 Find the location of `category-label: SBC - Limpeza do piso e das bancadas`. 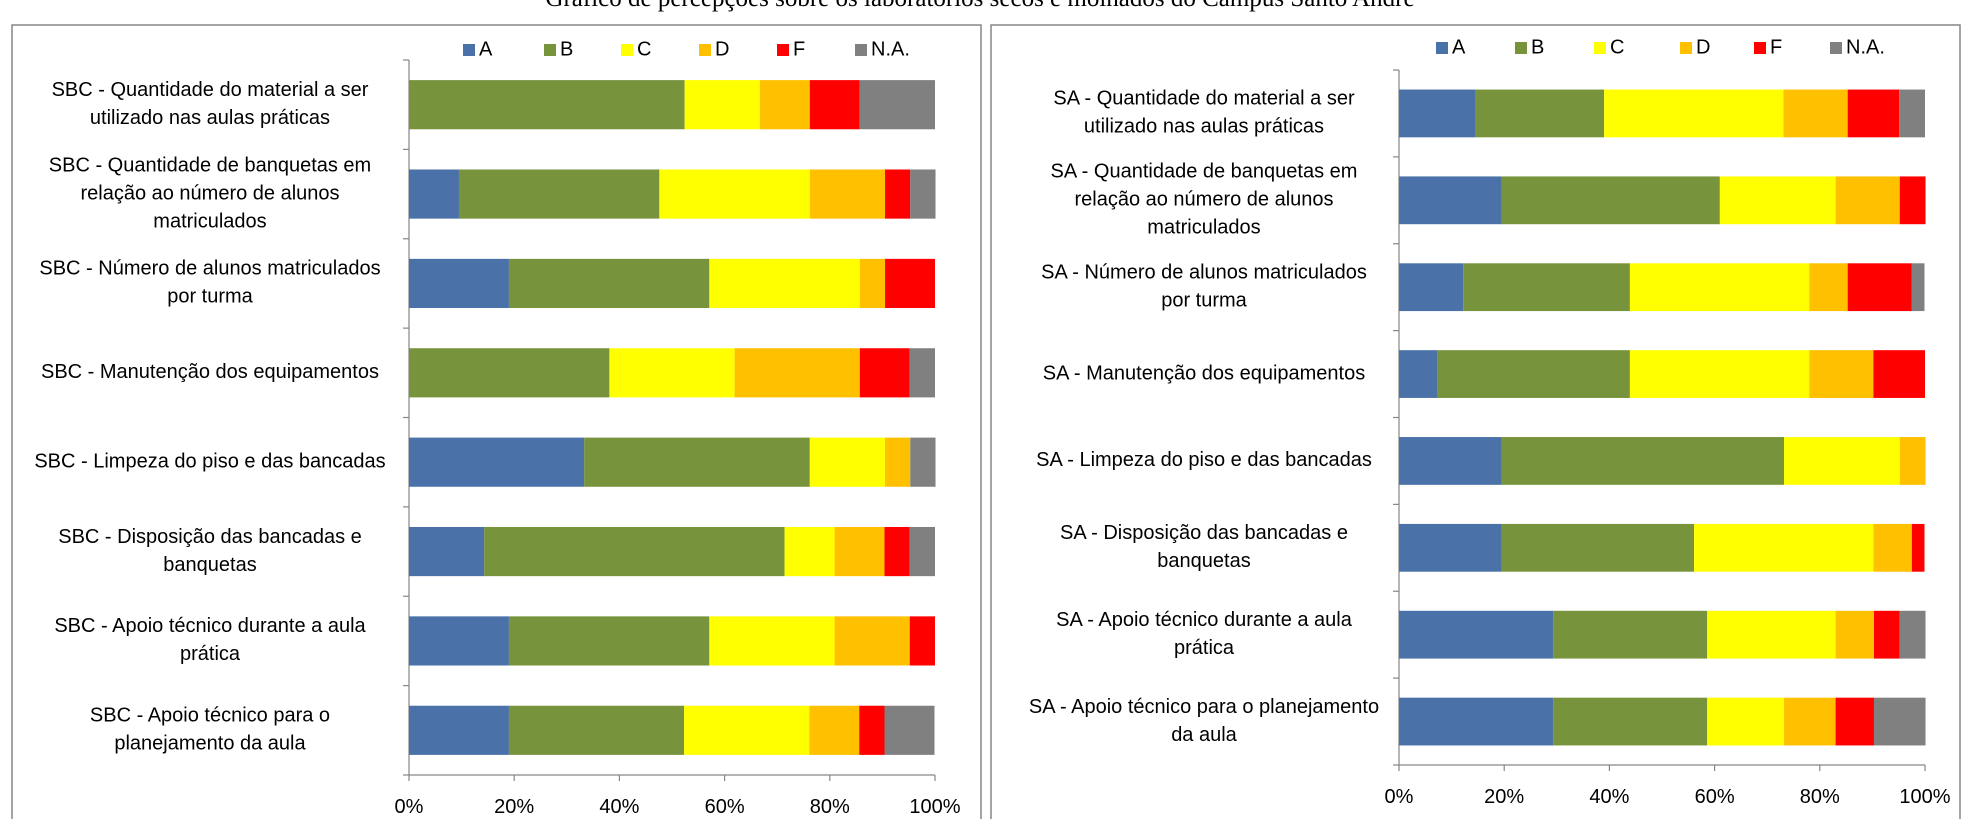

category-label: SBC - Limpeza do piso e das bancadas is located at coordinates (209, 461).